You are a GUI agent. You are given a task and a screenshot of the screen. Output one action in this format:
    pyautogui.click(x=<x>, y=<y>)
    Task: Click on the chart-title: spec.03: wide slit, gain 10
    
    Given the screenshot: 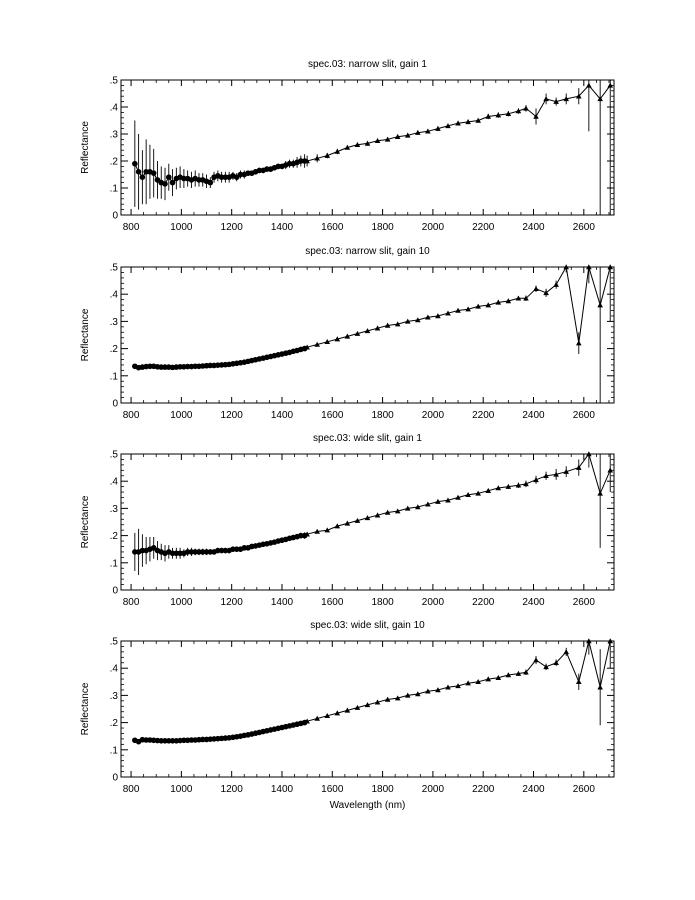 What is the action you would take?
    pyautogui.click(x=367, y=625)
    